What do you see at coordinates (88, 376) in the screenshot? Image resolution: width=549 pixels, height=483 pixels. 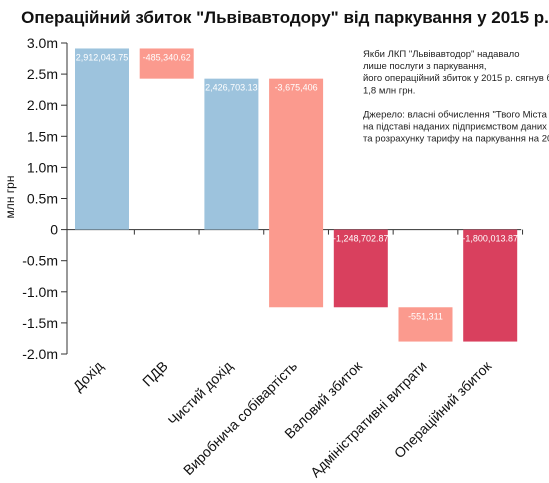 I see `x-category-label: Дохід` at bounding box center [88, 376].